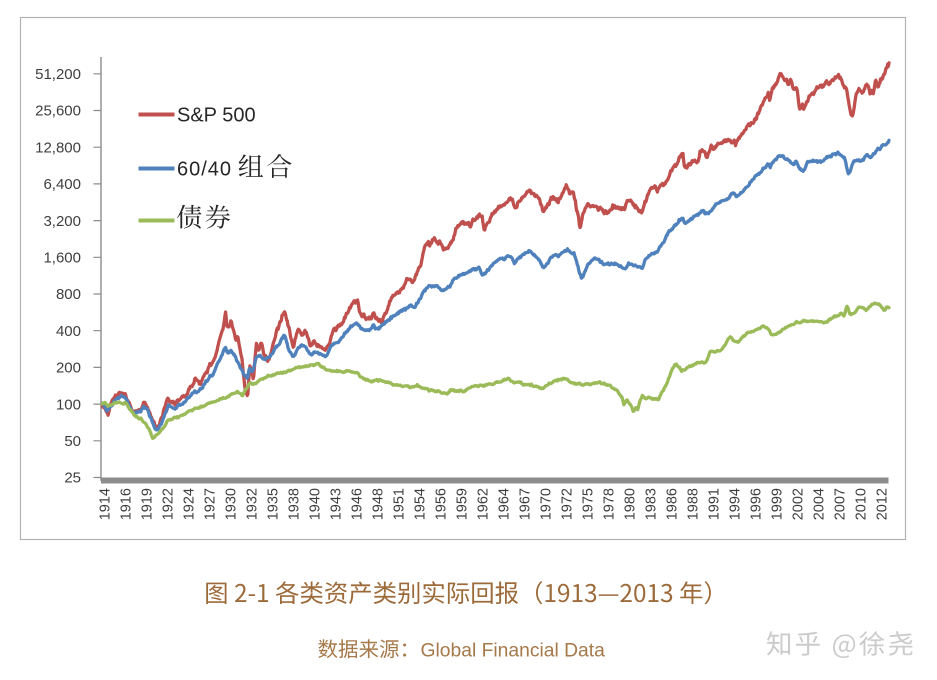  What do you see at coordinates (504, 504) in the screenshot?
I see `svg-text: 1964` at bounding box center [504, 504].